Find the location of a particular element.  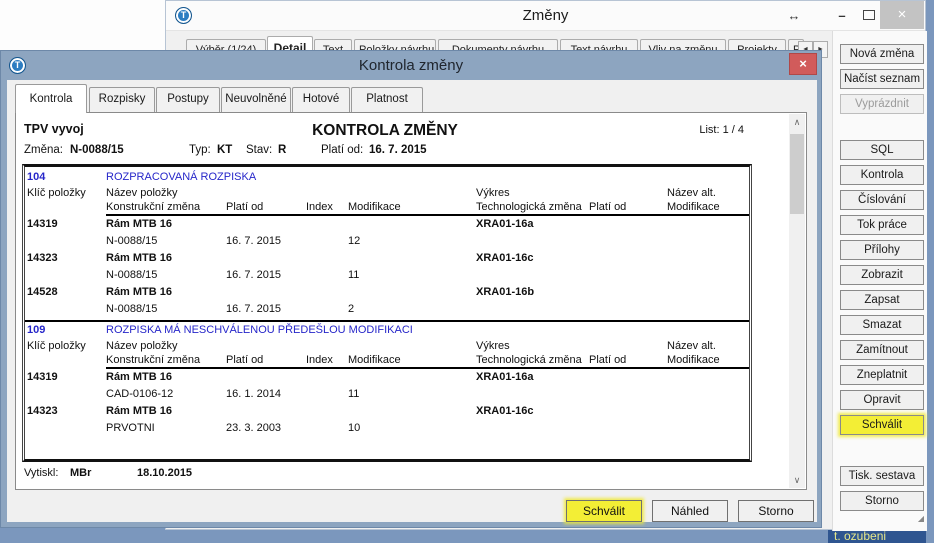

dialog-close-button: × is located at coordinates (803, 64).